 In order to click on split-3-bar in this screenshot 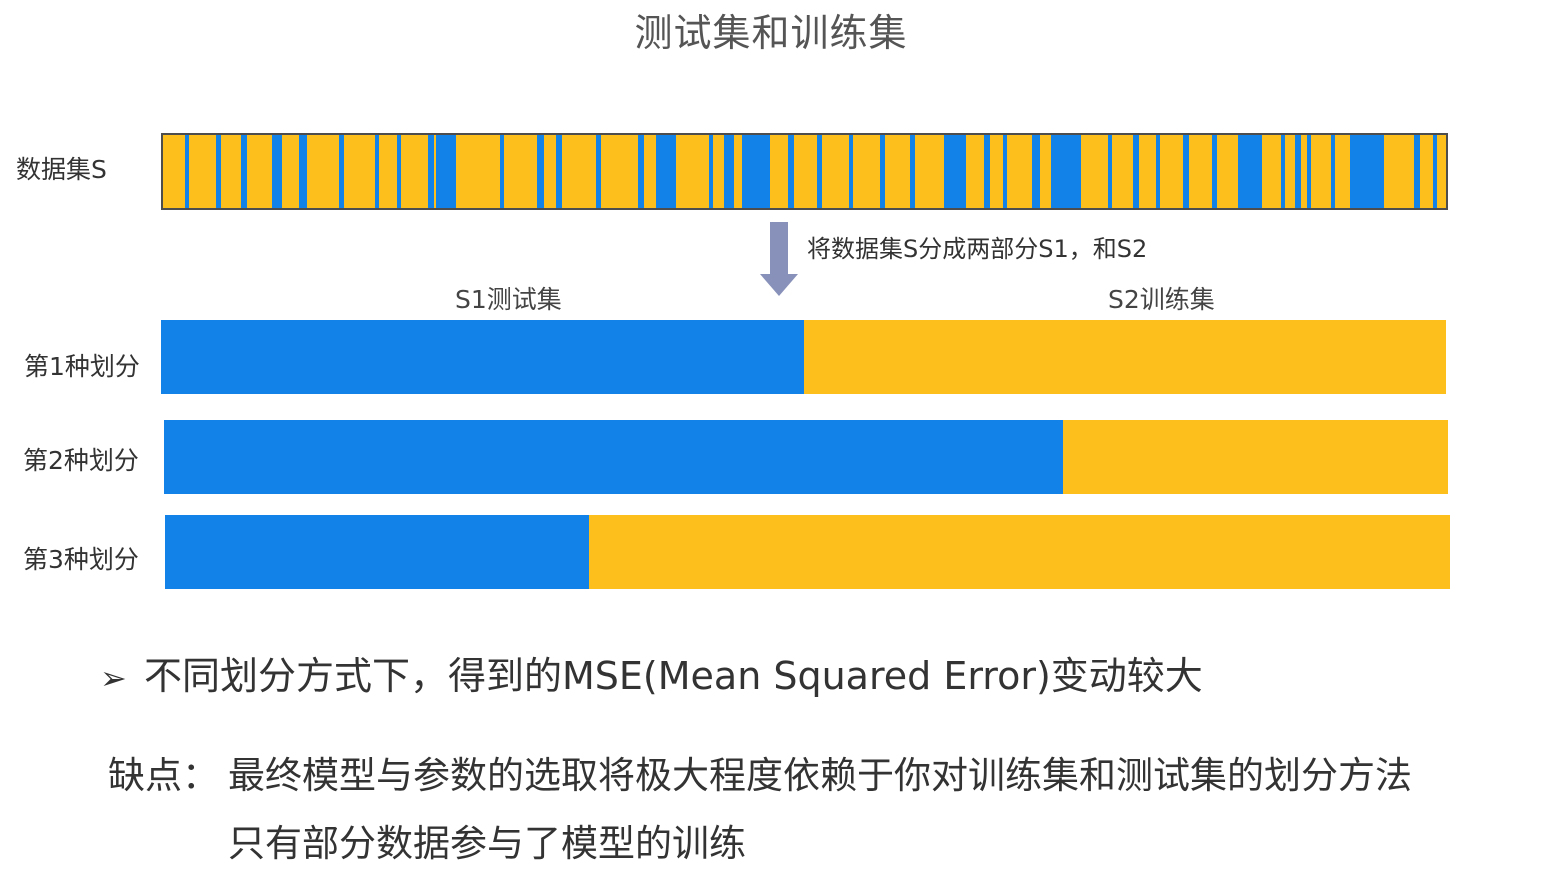, I will do `click(807, 552)`.